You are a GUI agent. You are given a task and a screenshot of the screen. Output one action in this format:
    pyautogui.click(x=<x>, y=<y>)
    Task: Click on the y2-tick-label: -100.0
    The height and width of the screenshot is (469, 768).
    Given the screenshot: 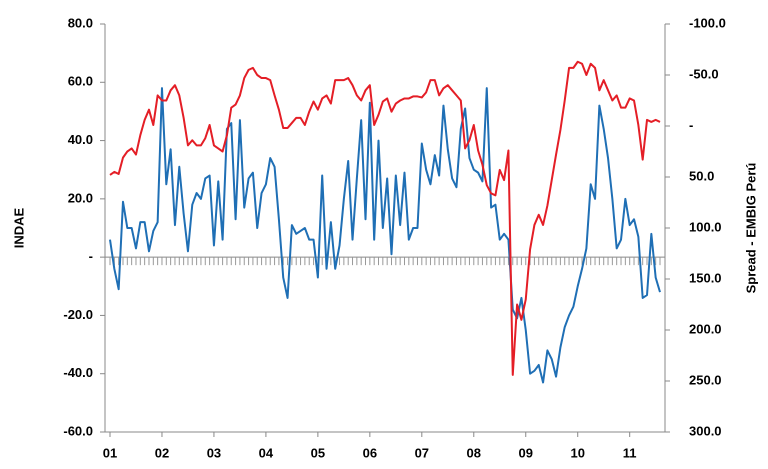 What is the action you would take?
    pyautogui.click(x=707, y=22)
    